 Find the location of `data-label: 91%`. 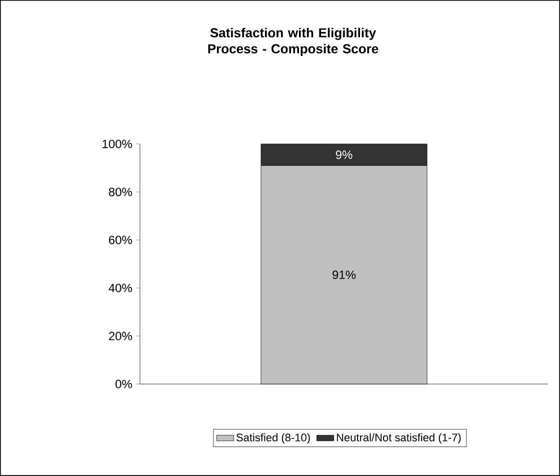

data-label: 91% is located at coordinates (344, 275).